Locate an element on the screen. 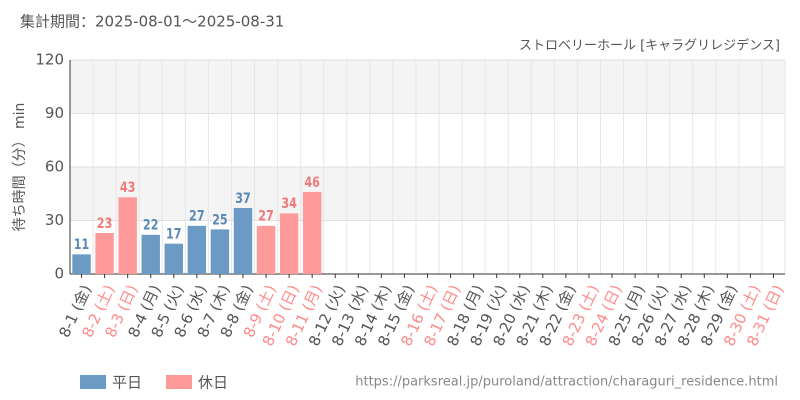 This screenshot has width=800, height=400. y-tick-label: 0 is located at coordinates (59, 274).